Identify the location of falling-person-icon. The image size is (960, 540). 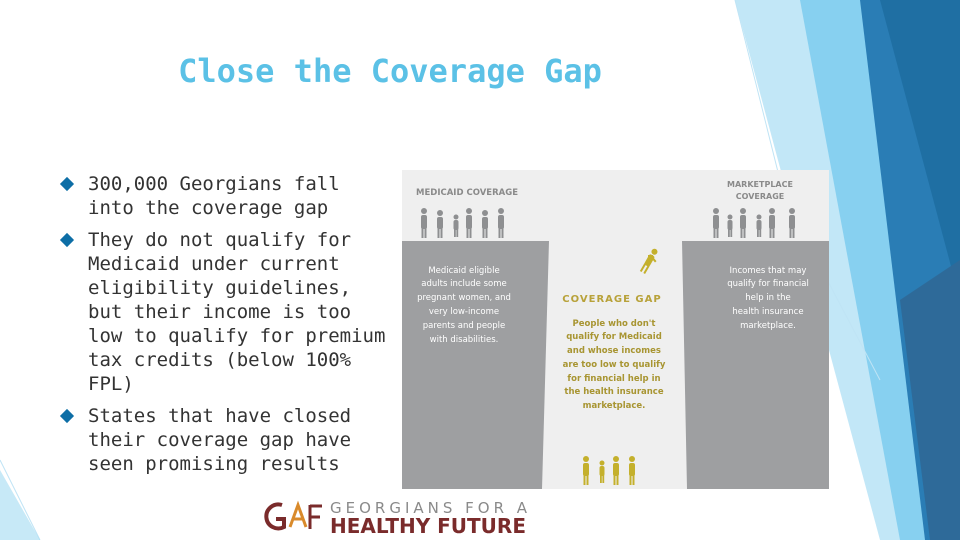
(648, 261).